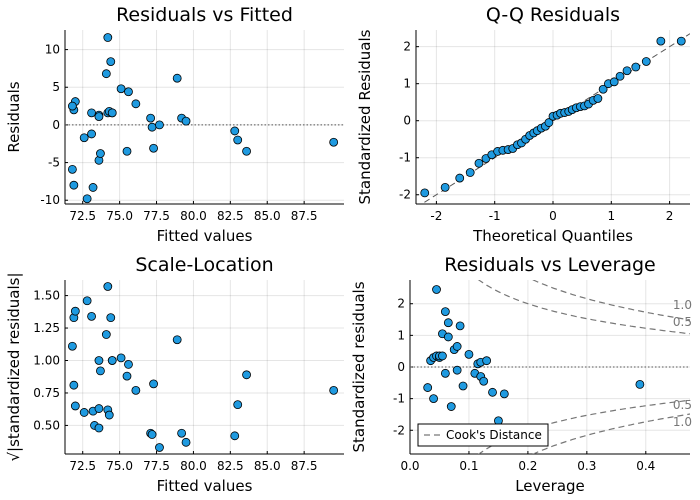  Describe the element at coordinates (494, 435) in the screenshot. I see `legend-label: Cook's Distance` at that location.